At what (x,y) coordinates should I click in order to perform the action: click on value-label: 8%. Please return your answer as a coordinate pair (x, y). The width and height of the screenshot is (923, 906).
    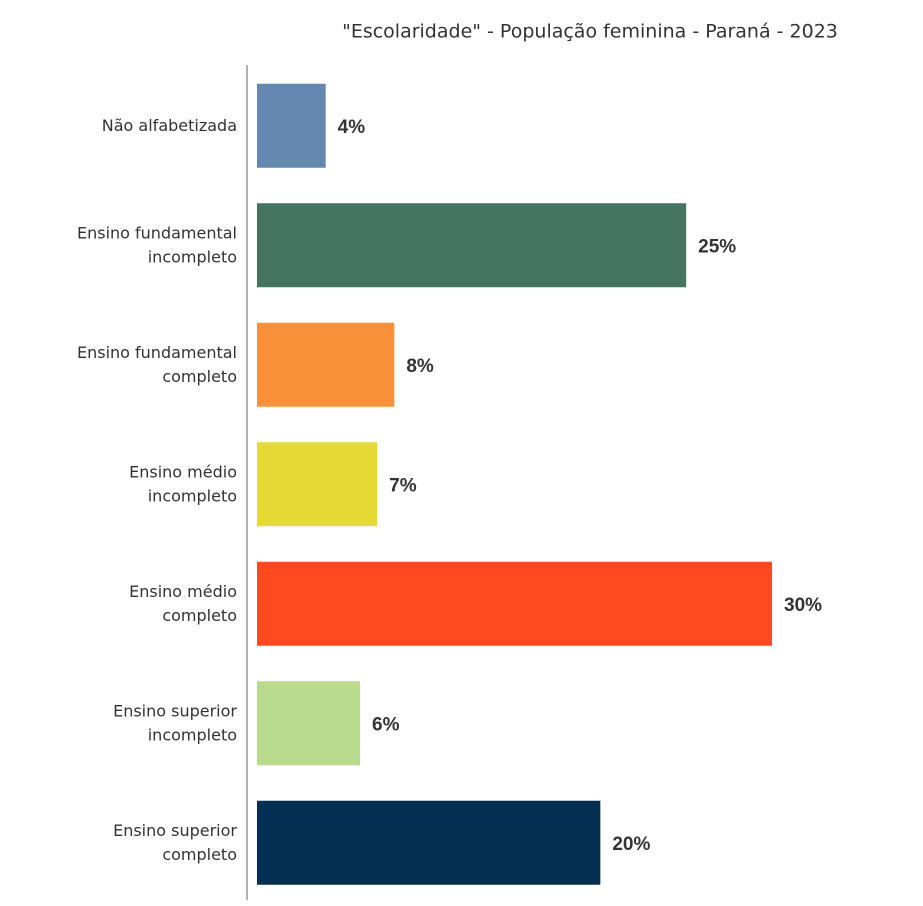
    Looking at the image, I should click on (420, 366).